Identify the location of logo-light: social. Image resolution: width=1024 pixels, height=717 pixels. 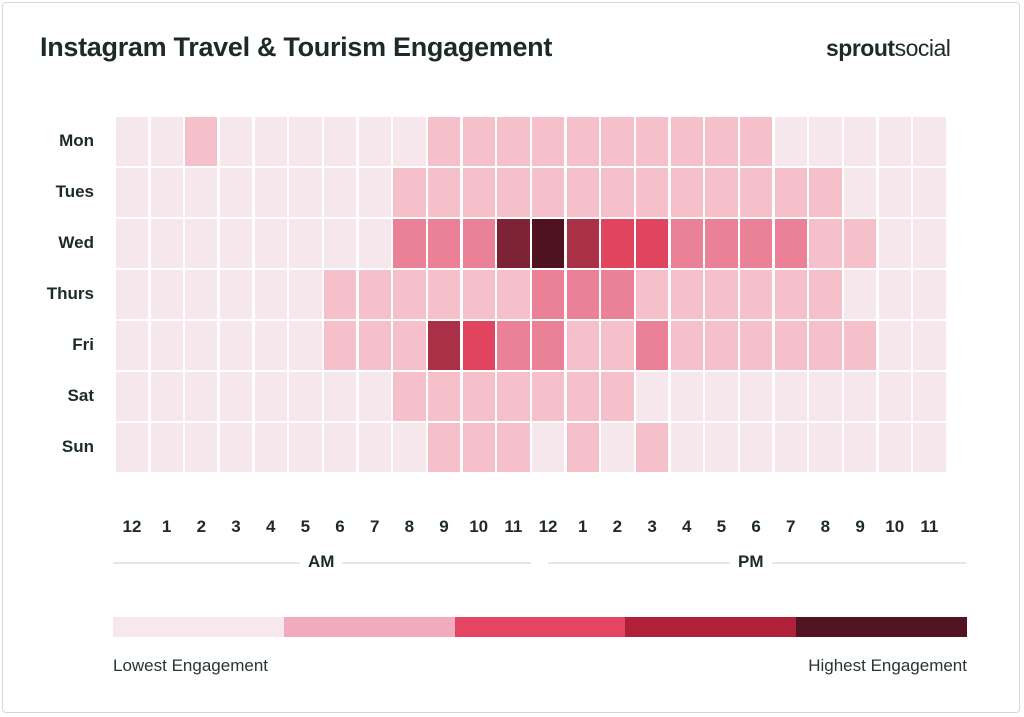
(922, 48).